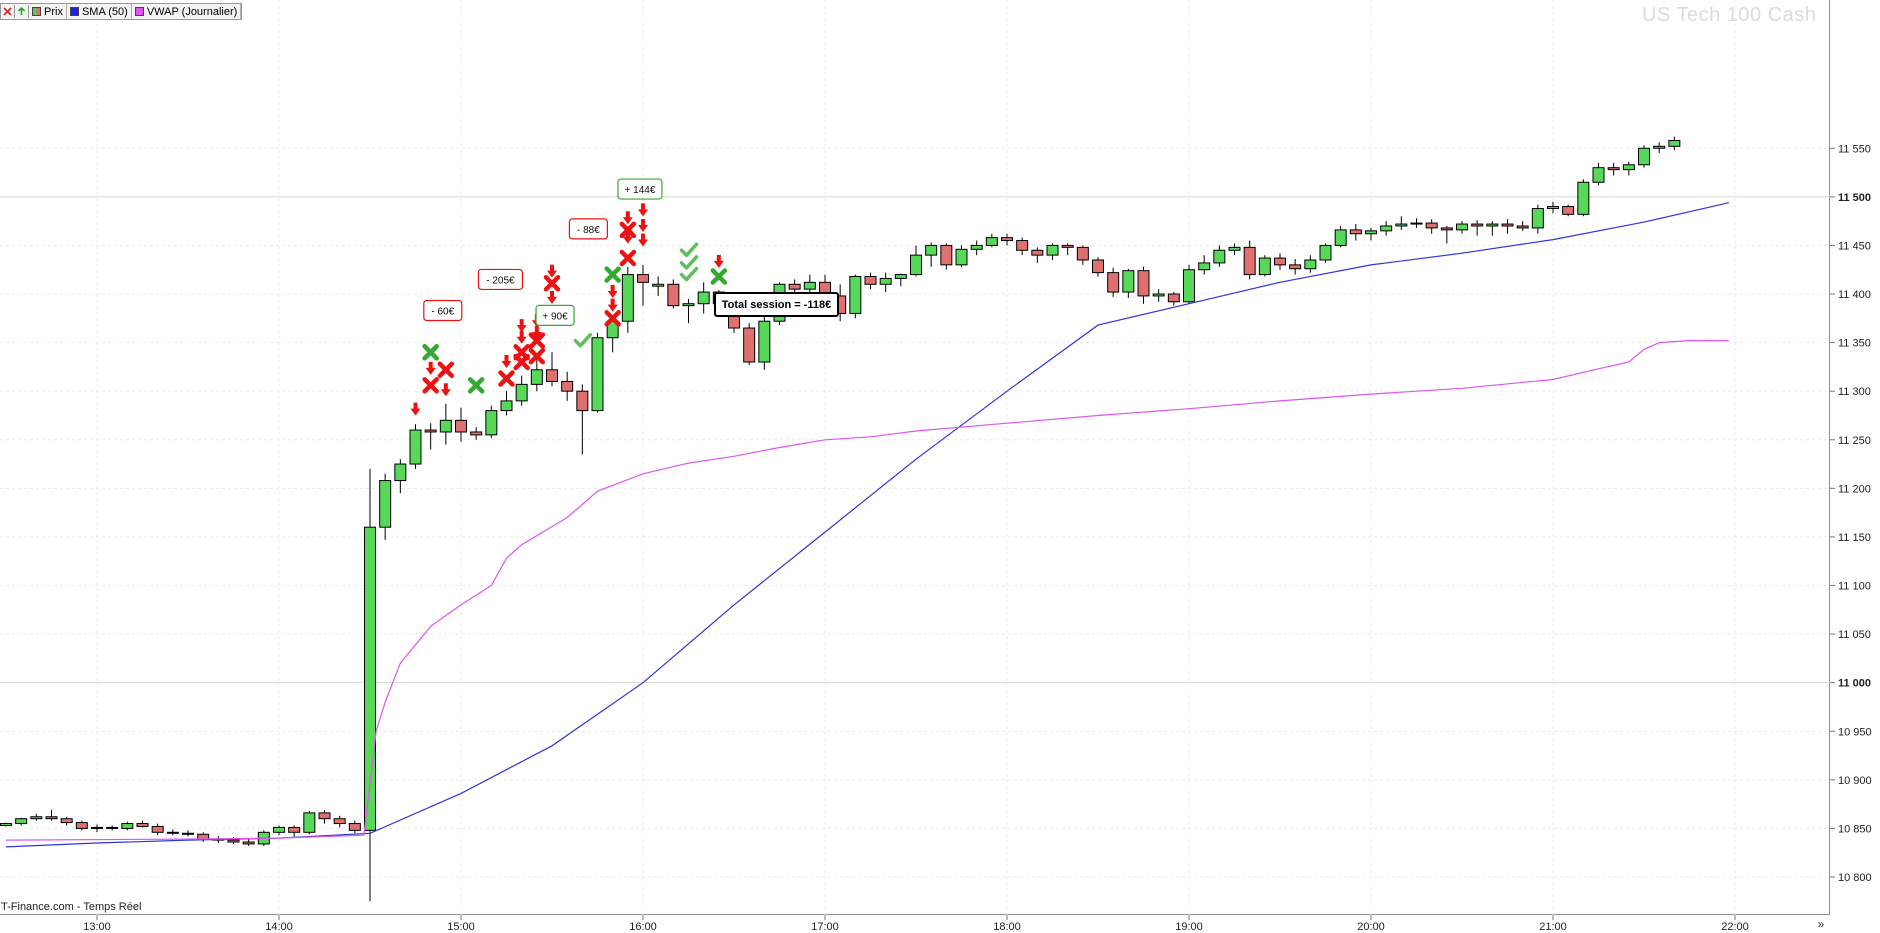  I want to click on x-tick-label: 22:00, so click(1735, 927).